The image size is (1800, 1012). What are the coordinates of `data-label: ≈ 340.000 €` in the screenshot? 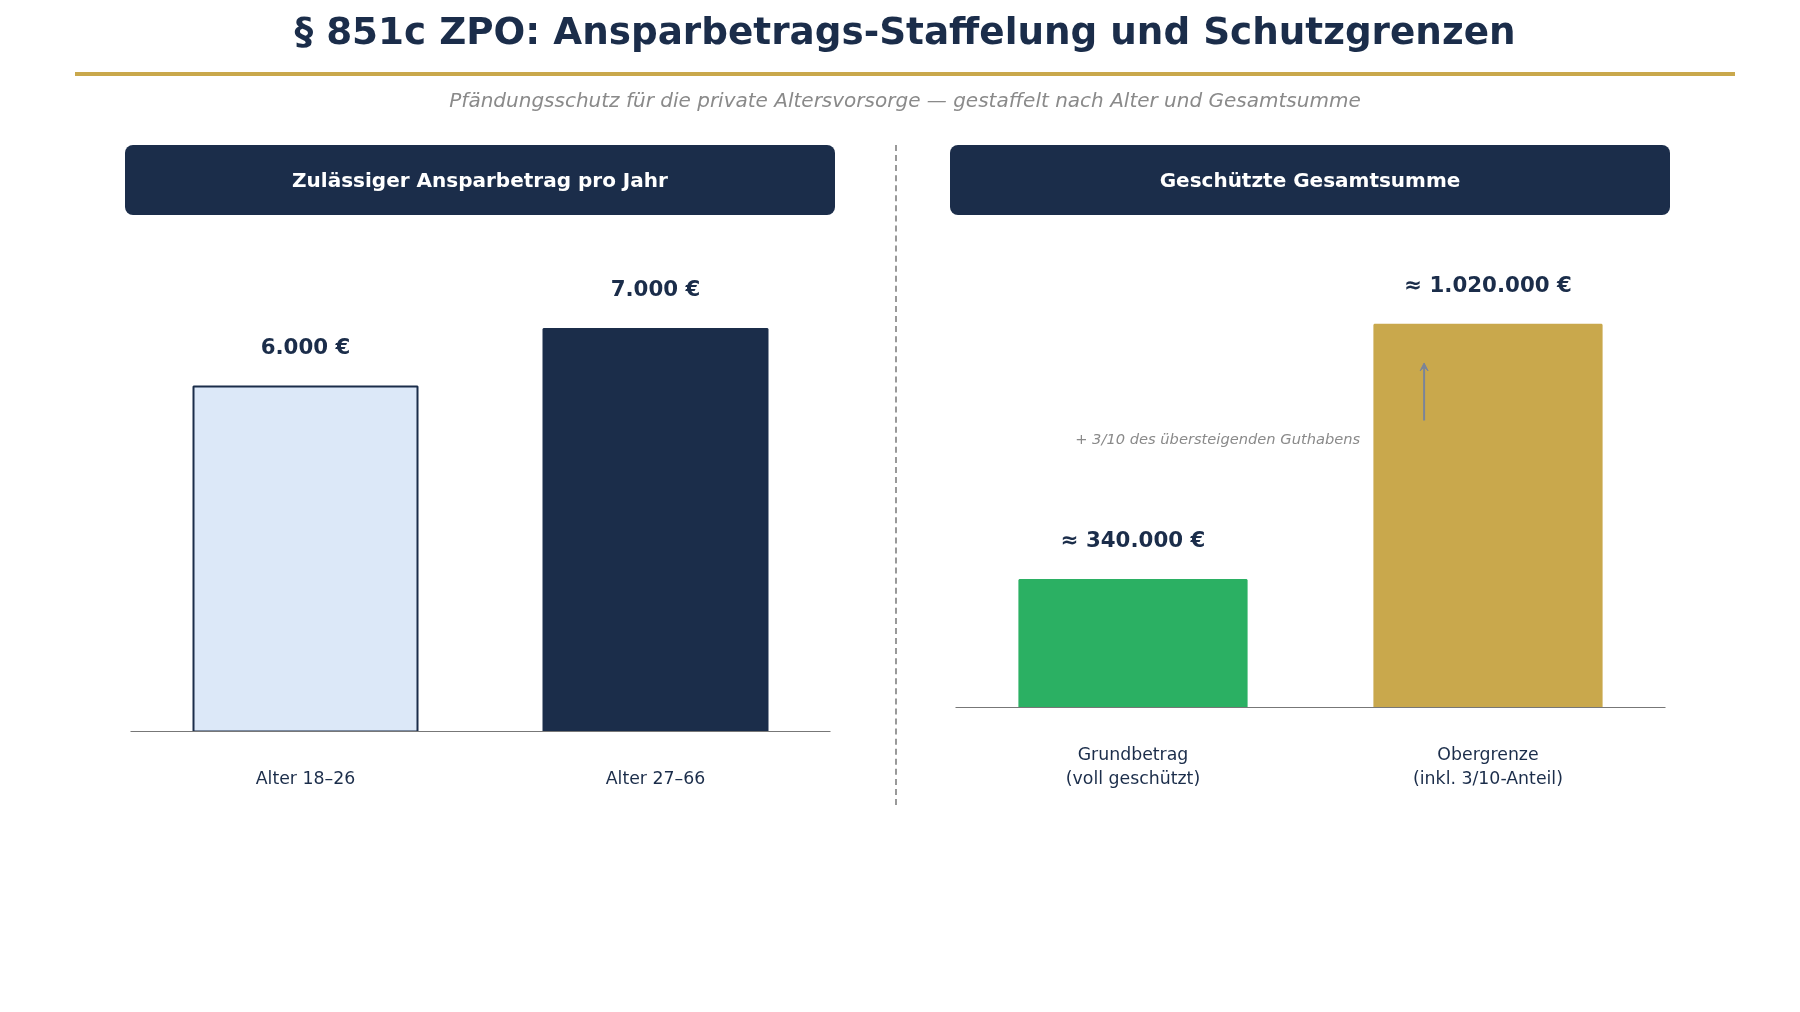 It's located at (1133, 539).